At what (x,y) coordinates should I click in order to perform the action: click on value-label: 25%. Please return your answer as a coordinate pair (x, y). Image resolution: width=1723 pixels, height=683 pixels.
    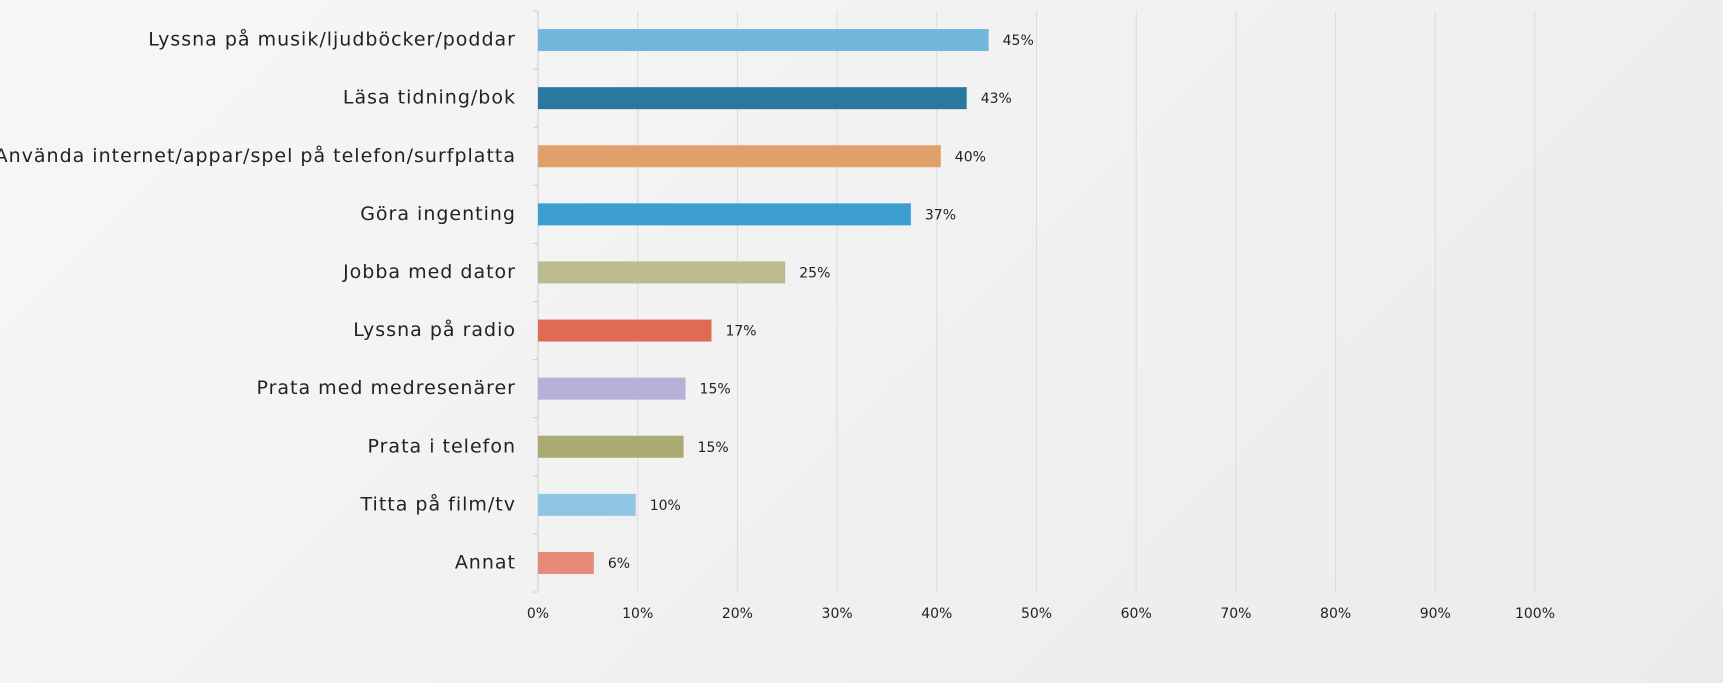
    Looking at the image, I should click on (814, 273).